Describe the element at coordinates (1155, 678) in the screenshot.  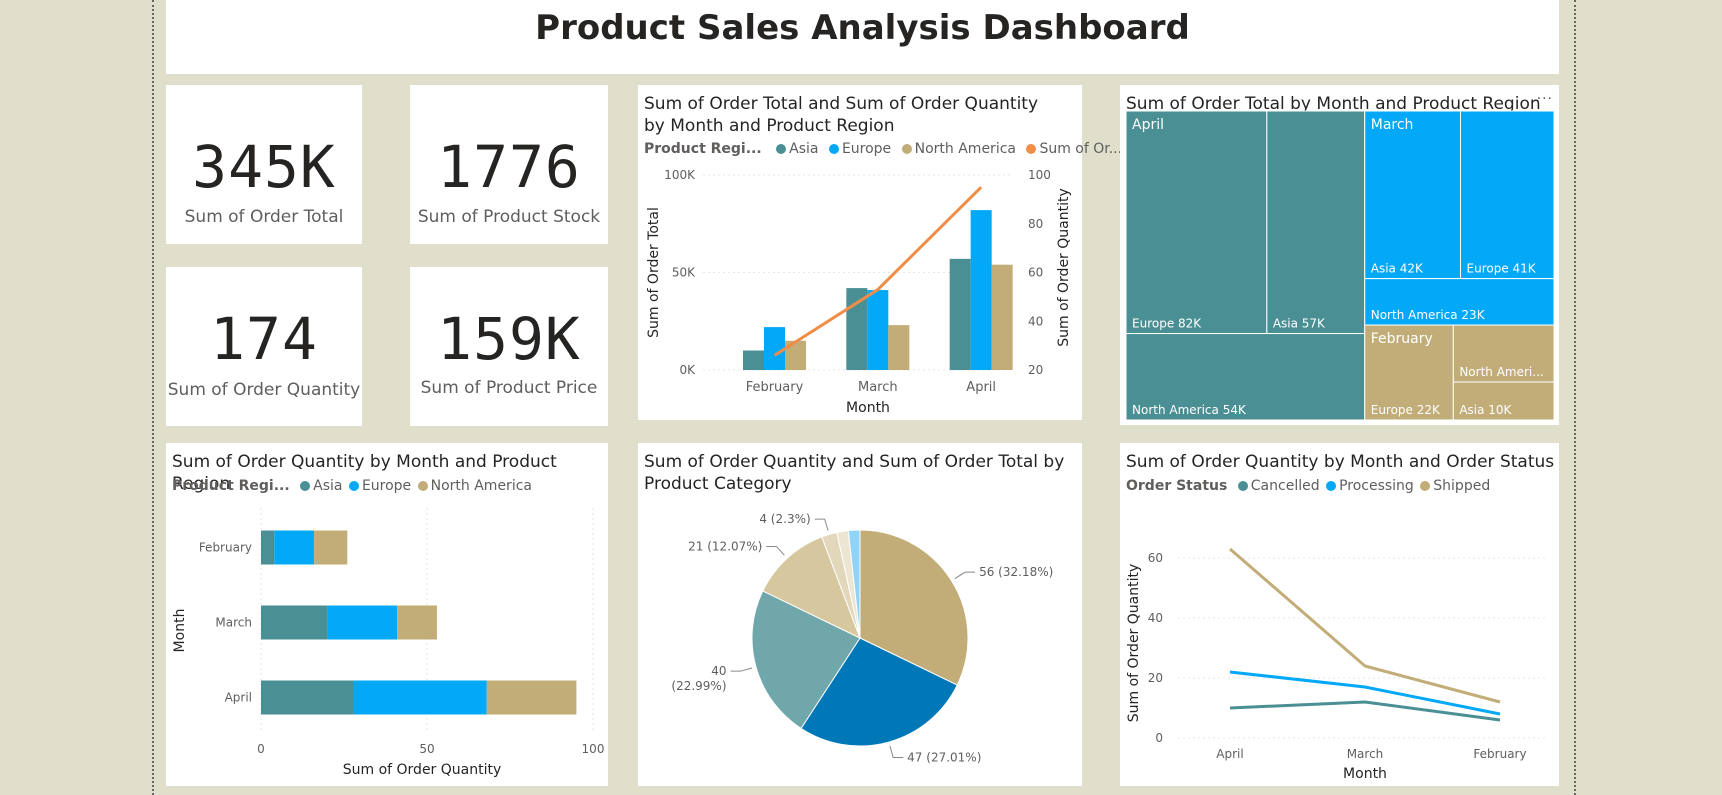
I see `y-tick-label: 20` at that location.